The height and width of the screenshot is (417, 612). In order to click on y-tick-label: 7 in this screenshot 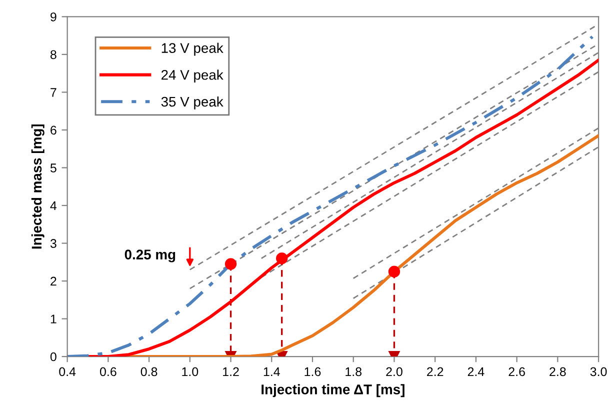, I will do `click(53, 92)`.